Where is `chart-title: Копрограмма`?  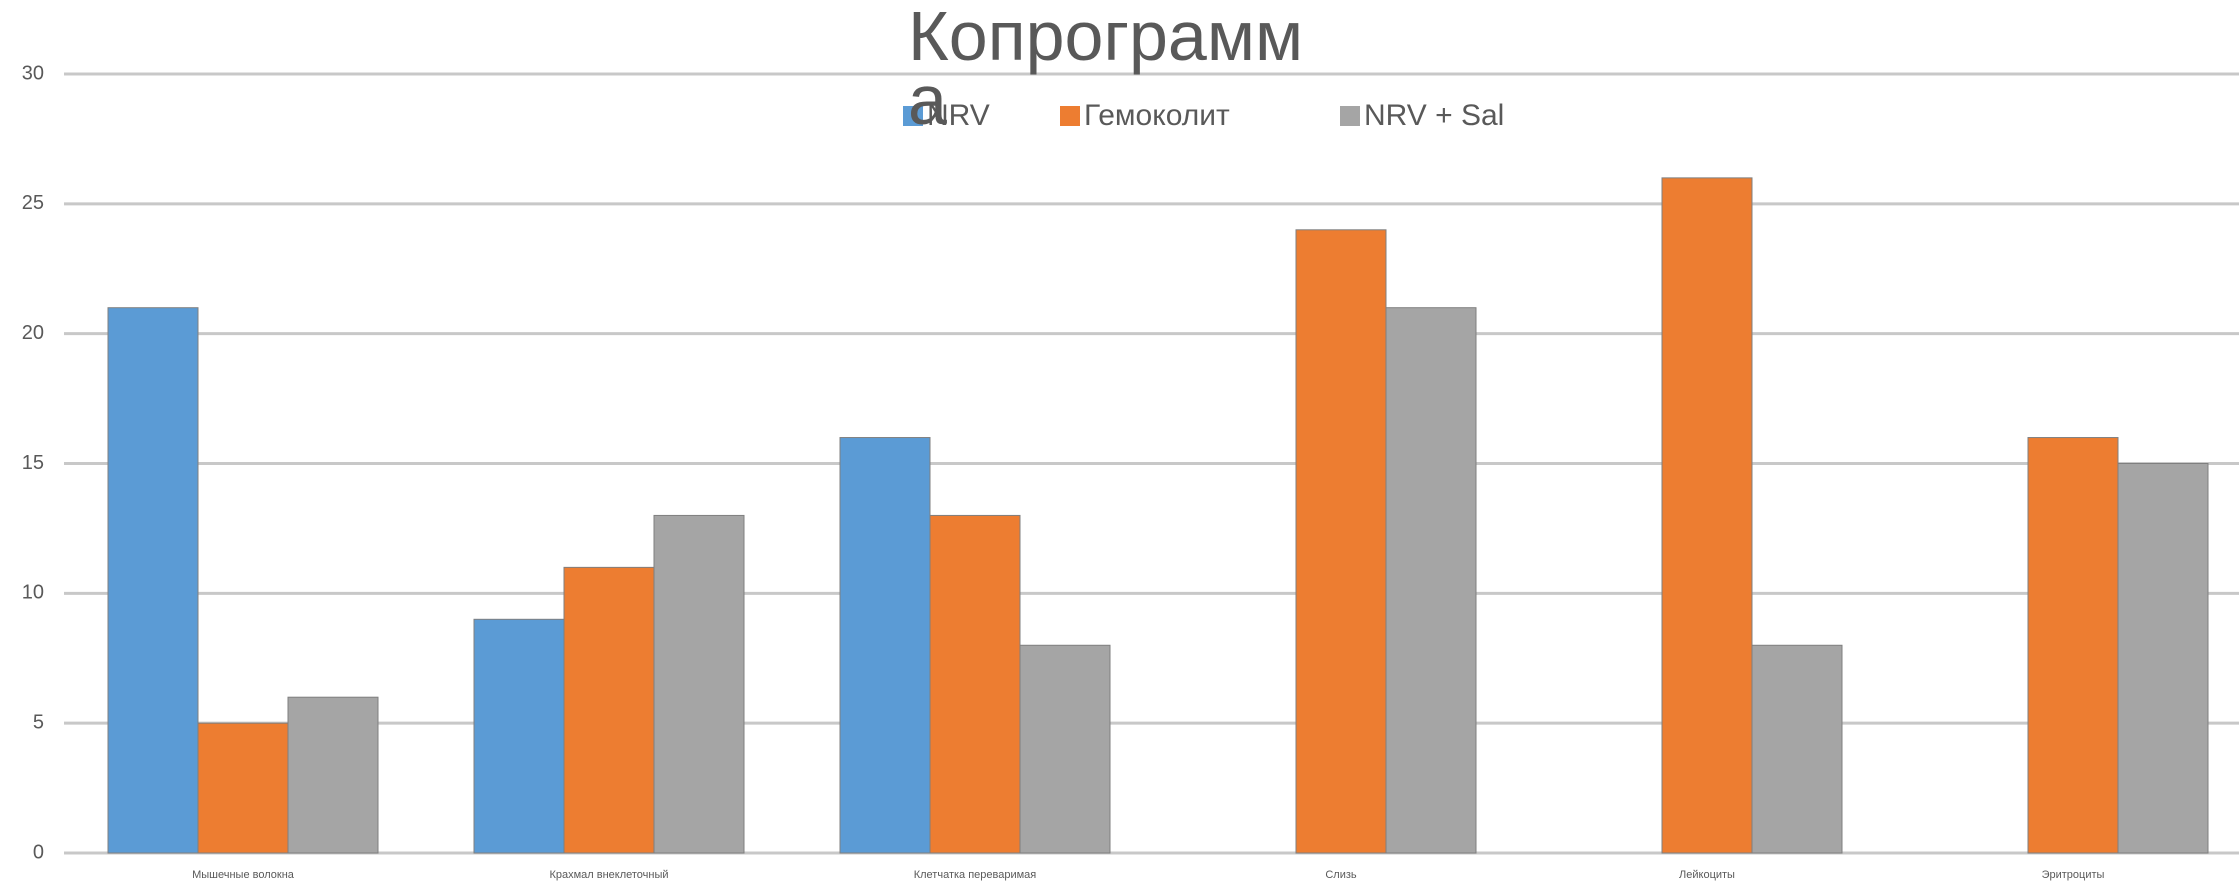
chart-title: Копрограмма is located at coordinates (1106, 69).